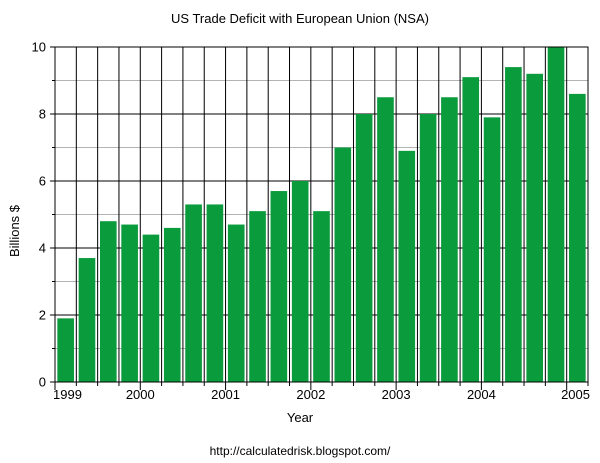 This screenshot has height=463, width=600. Describe the element at coordinates (449, 239) in the screenshot. I see `bar-2003-q3` at that location.